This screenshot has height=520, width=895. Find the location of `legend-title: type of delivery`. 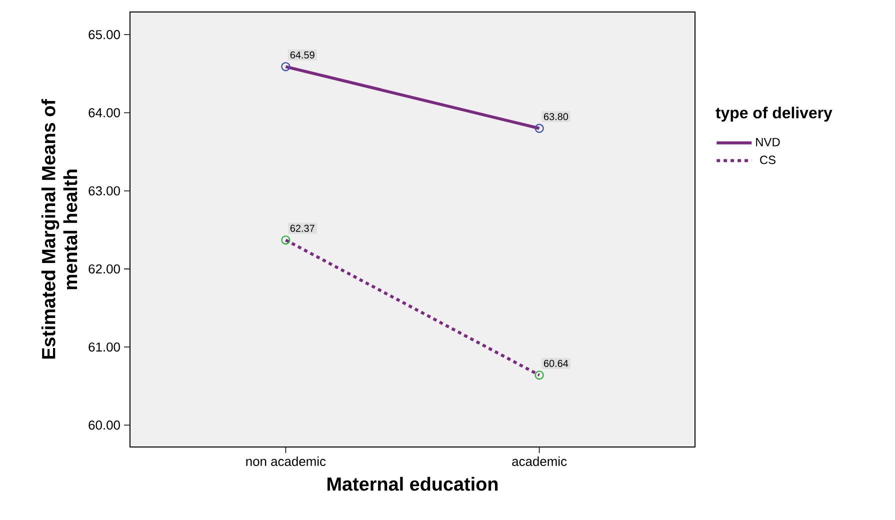

legend-title: type of delivery is located at coordinates (774, 114).